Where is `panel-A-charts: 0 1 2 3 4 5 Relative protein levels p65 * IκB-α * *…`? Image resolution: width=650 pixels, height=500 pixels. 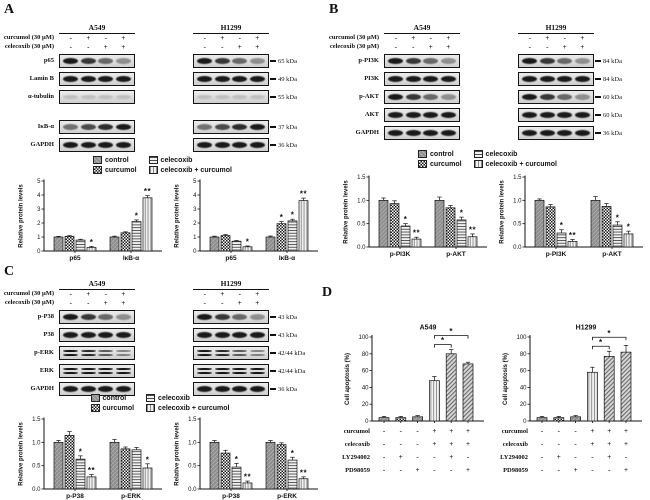 panel-A-charts: 0 1 2 3 4 5 Relative protein levels p65 * IκB-α * *… is located at coordinates (168, 218).